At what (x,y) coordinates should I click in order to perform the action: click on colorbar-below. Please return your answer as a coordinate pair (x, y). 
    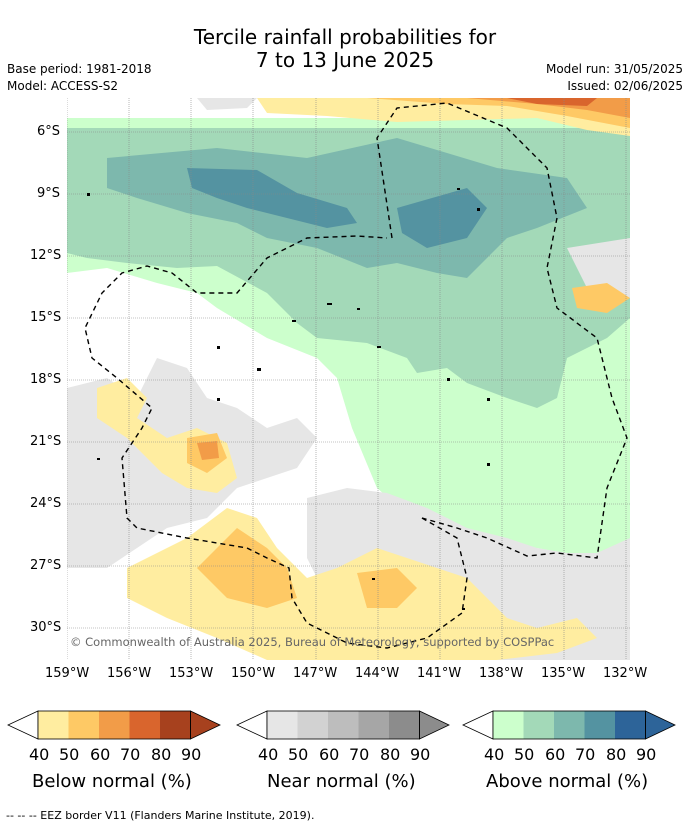
    Looking at the image, I should click on (114, 725).